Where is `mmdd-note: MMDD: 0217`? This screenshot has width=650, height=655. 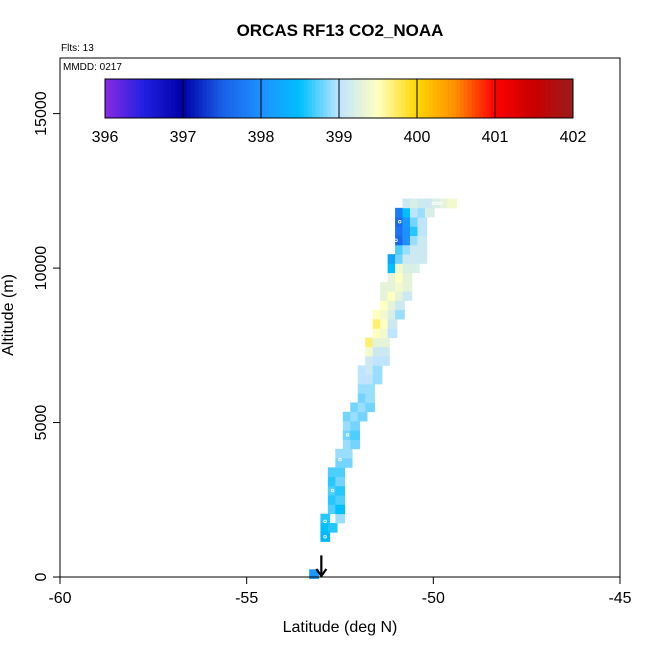 mmdd-note: MMDD: 0217 is located at coordinates (92, 67).